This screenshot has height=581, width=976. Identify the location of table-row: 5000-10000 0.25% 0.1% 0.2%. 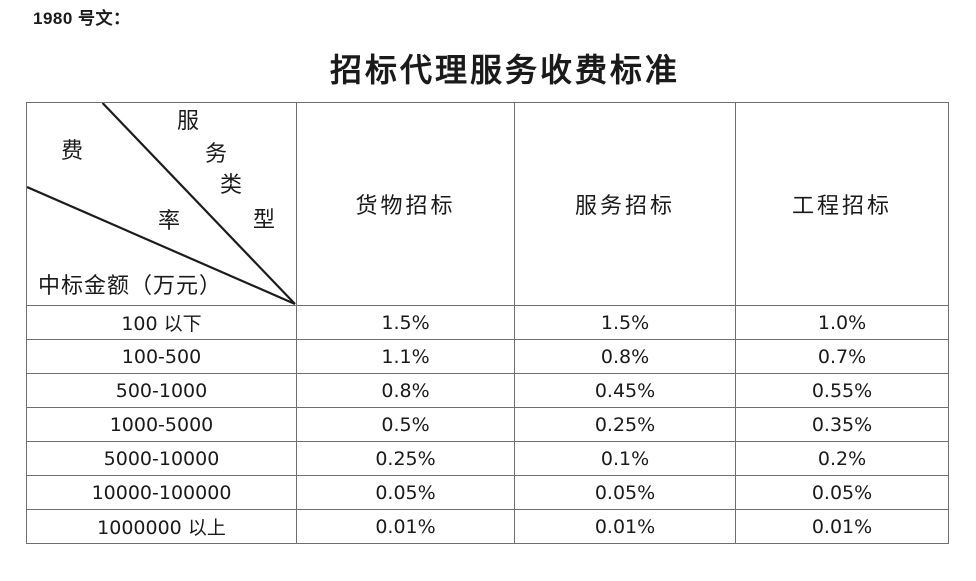
(487, 458).